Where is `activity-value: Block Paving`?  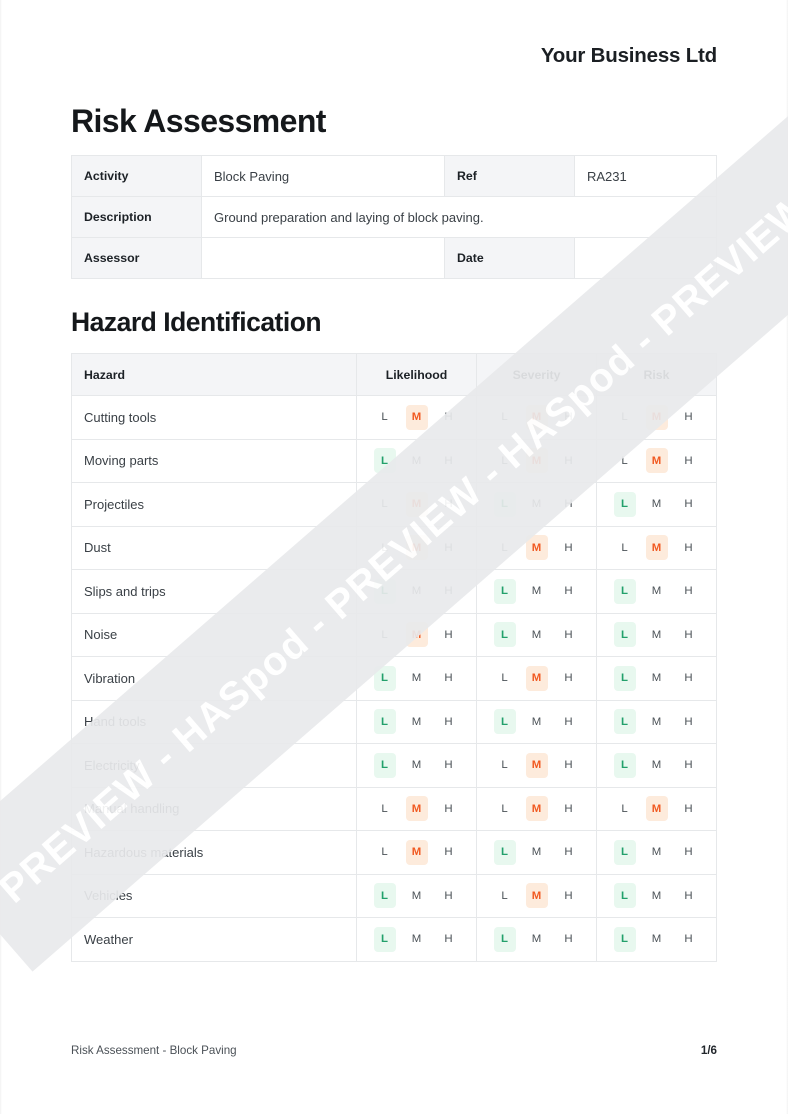 activity-value: Block Paving is located at coordinates (323, 176).